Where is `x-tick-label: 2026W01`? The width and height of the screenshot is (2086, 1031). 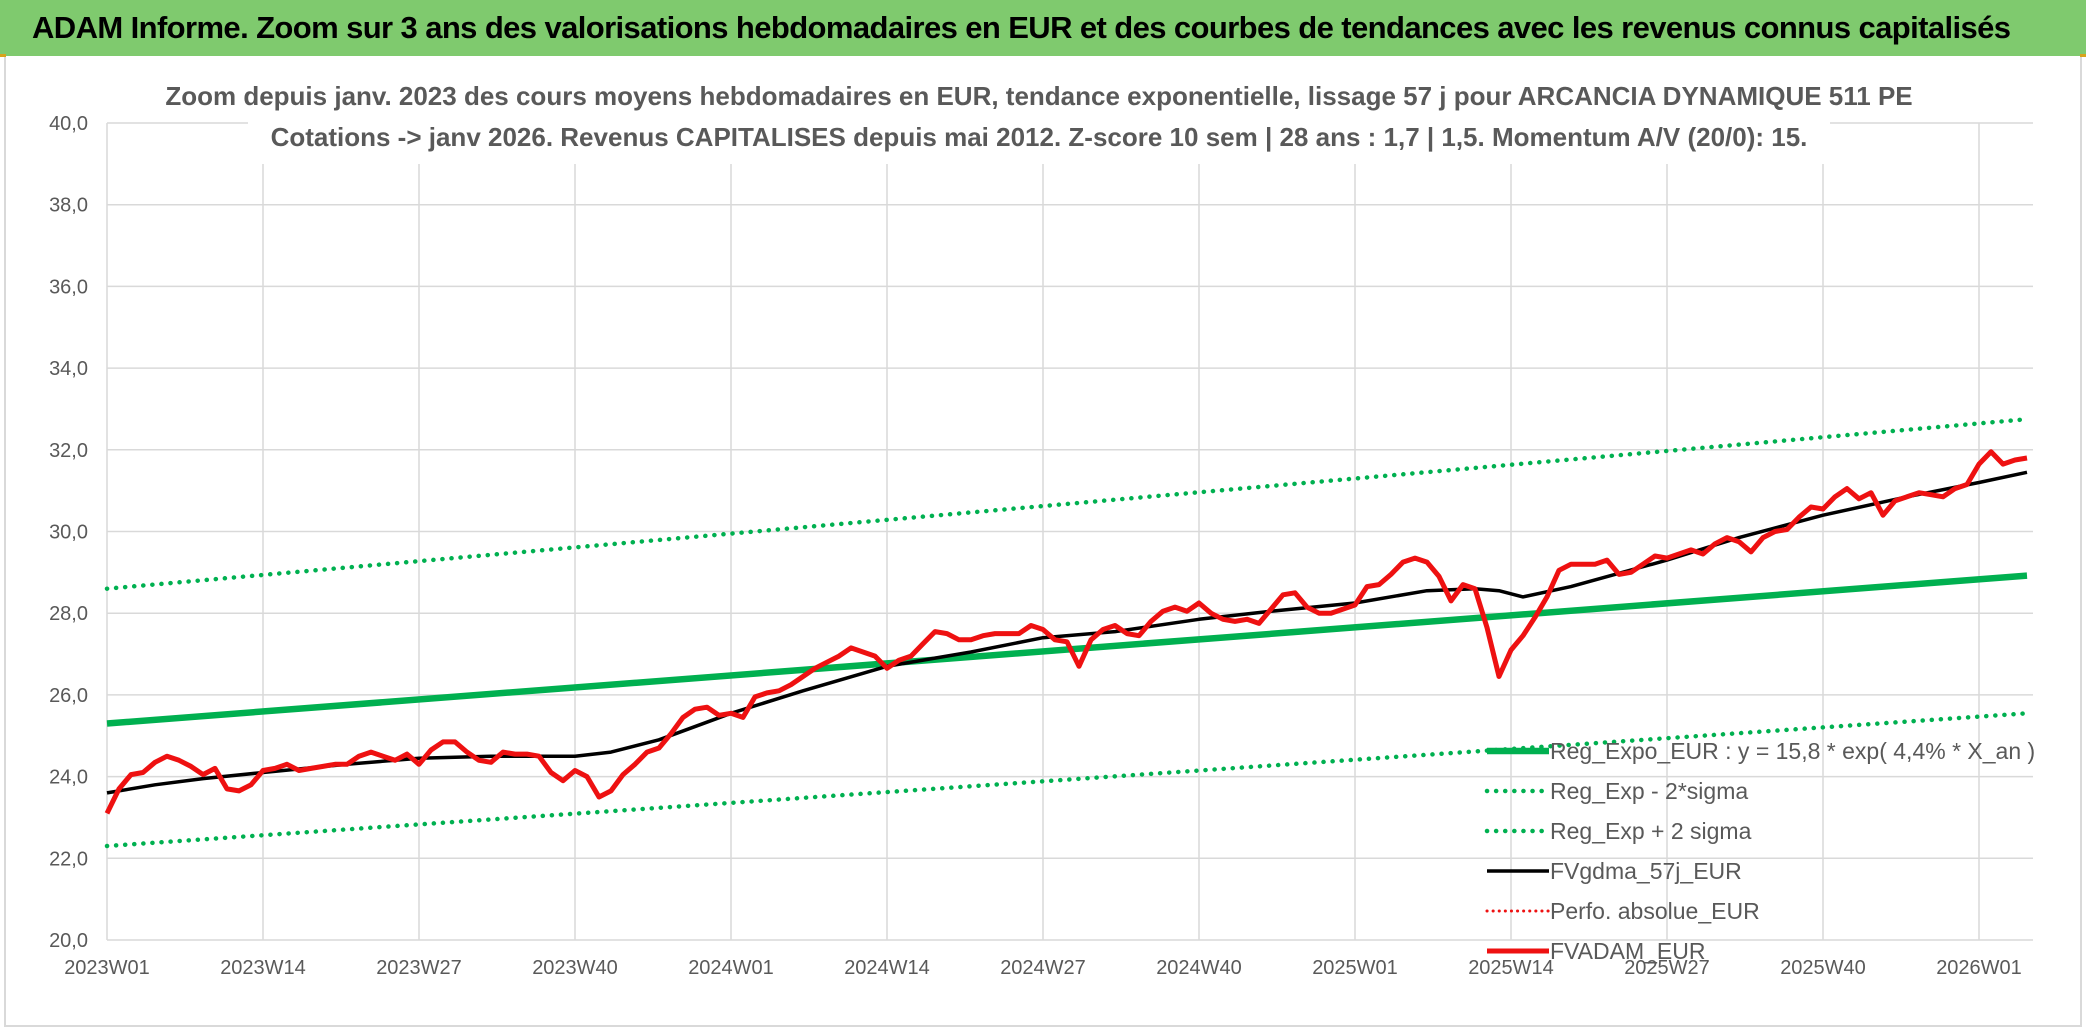
x-tick-label: 2026W01 is located at coordinates (1979, 968).